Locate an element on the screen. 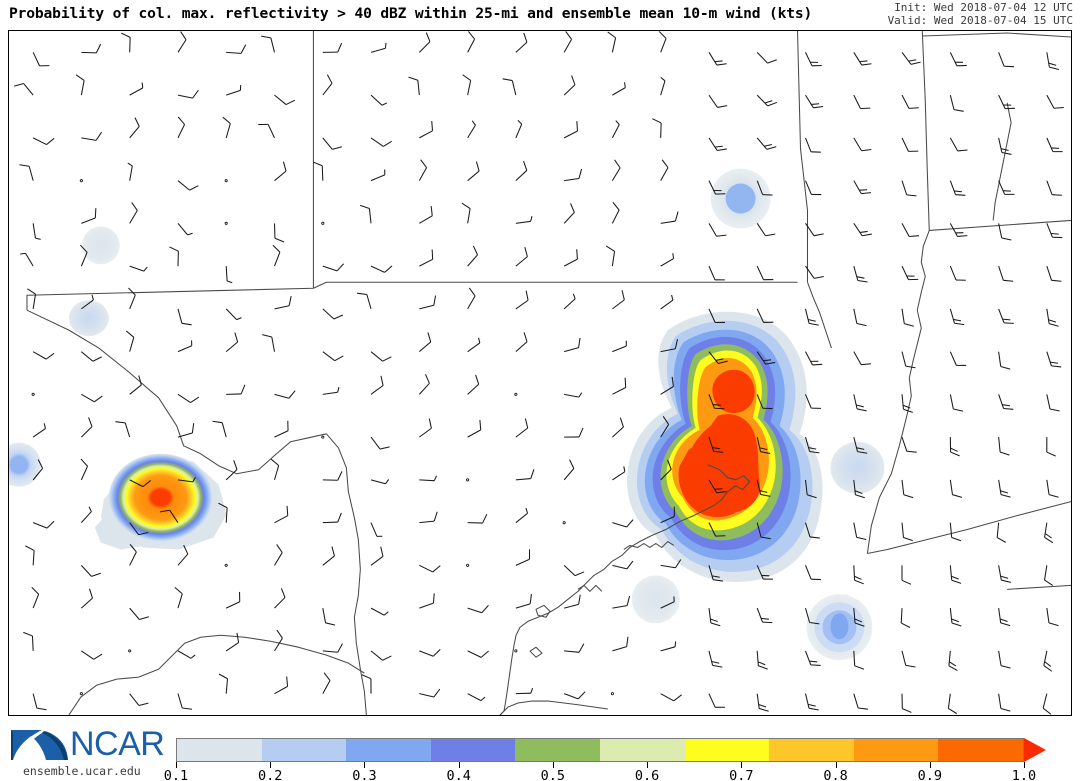 The height and width of the screenshot is (781, 1080). border-panhandle-south is located at coordinates (555, 285).